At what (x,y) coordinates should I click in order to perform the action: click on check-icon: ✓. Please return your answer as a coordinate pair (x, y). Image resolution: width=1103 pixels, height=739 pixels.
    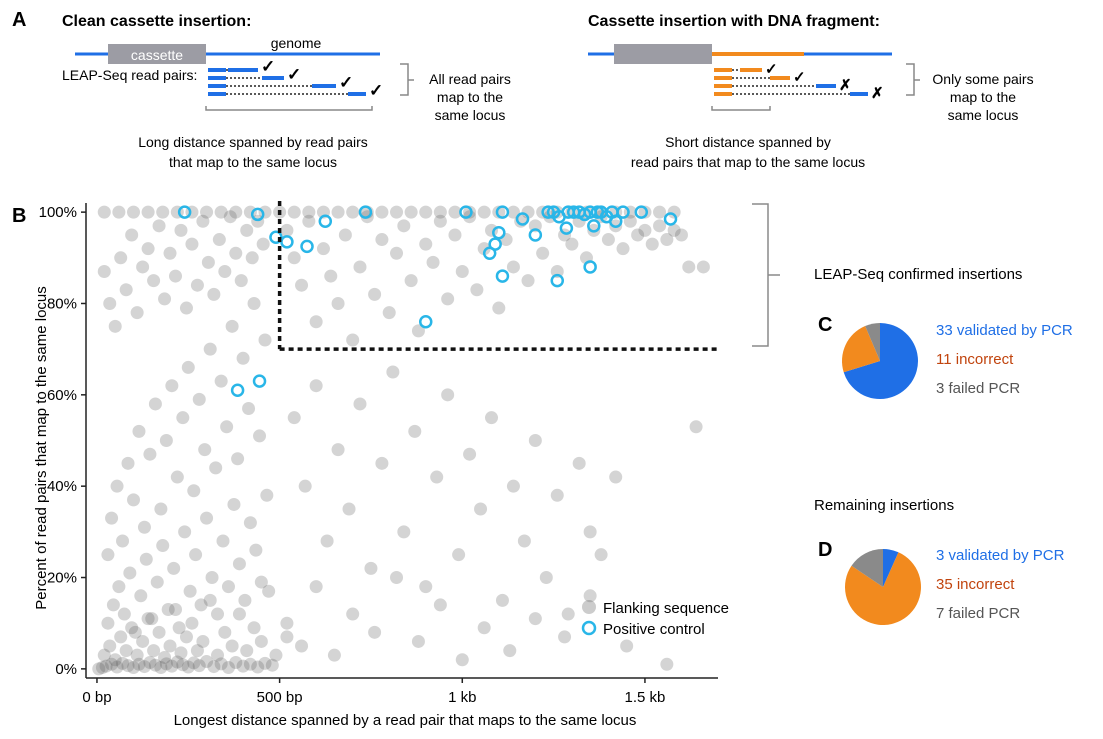
    Looking at the image, I should click on (268, 66).